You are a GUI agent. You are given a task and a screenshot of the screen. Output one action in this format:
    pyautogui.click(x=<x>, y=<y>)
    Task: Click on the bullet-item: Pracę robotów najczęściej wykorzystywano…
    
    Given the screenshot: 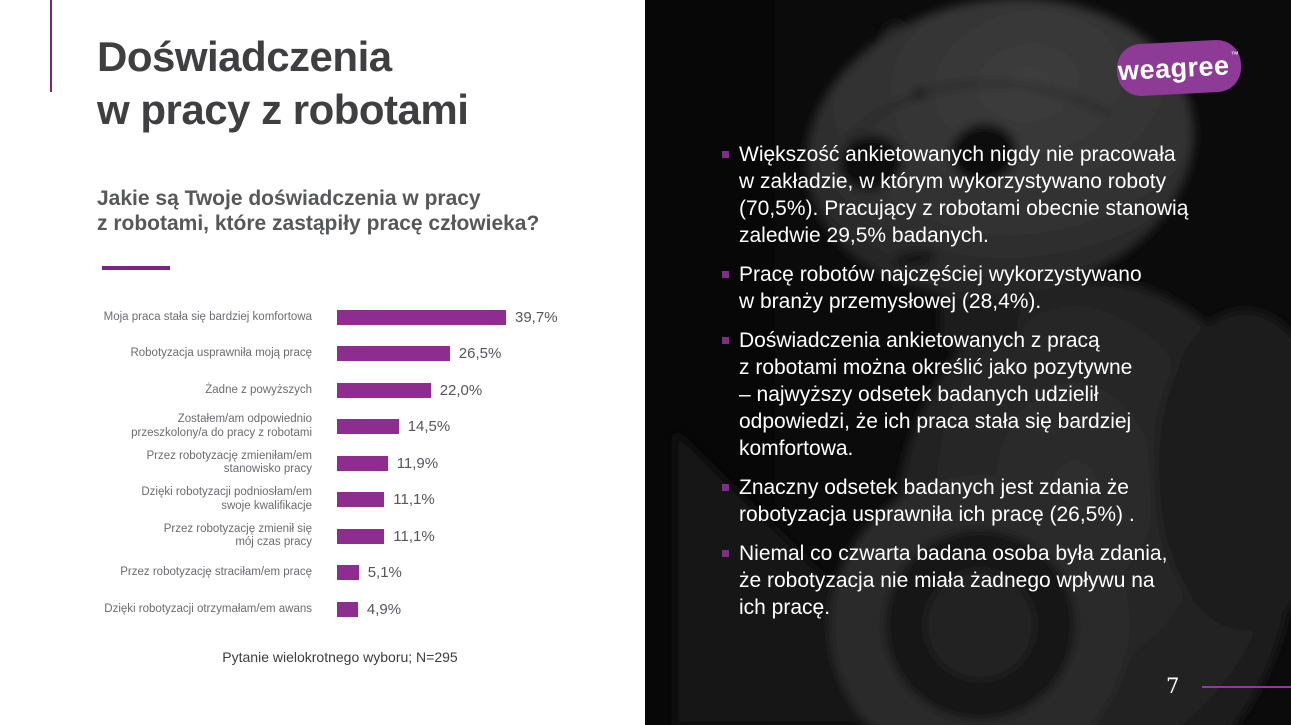 What is the action you would take?
    pyautogui.click(x=984, y=288)
    